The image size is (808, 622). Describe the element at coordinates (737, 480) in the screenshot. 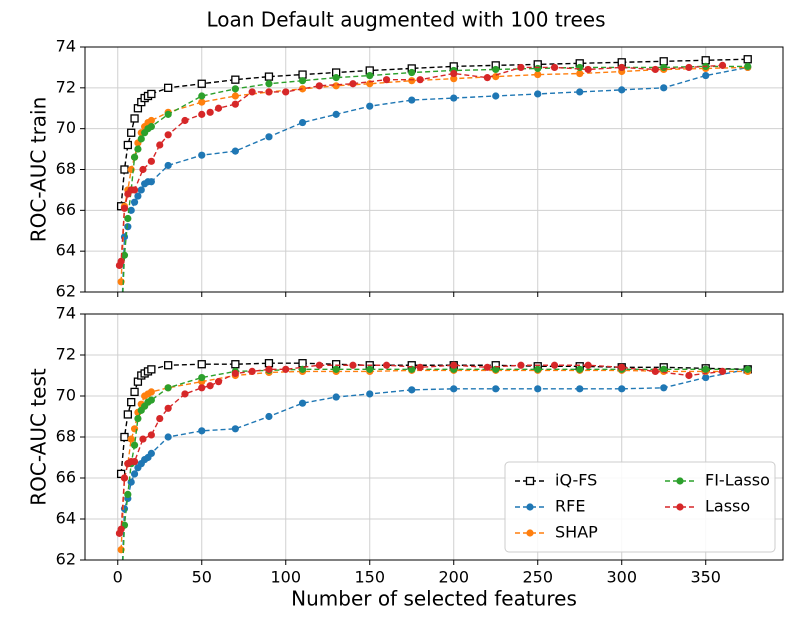

I see `legend-label: FI-Lasso` at that location.